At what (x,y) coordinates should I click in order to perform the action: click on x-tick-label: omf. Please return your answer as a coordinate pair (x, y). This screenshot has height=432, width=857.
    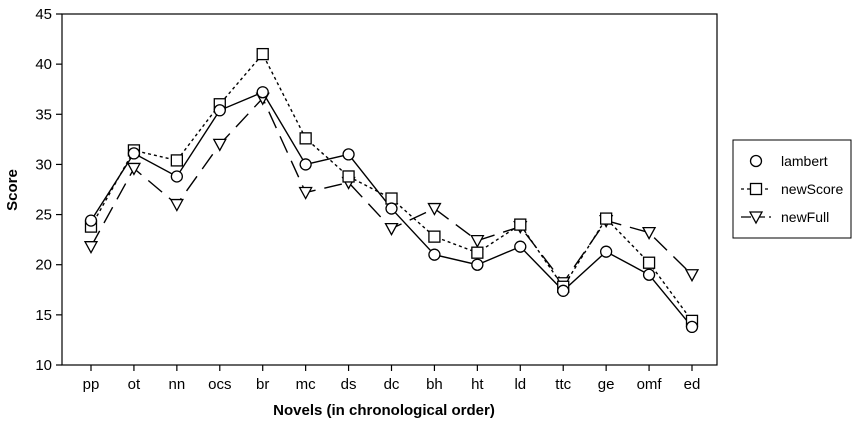
    Looking at the image, I should click on (650, 384).